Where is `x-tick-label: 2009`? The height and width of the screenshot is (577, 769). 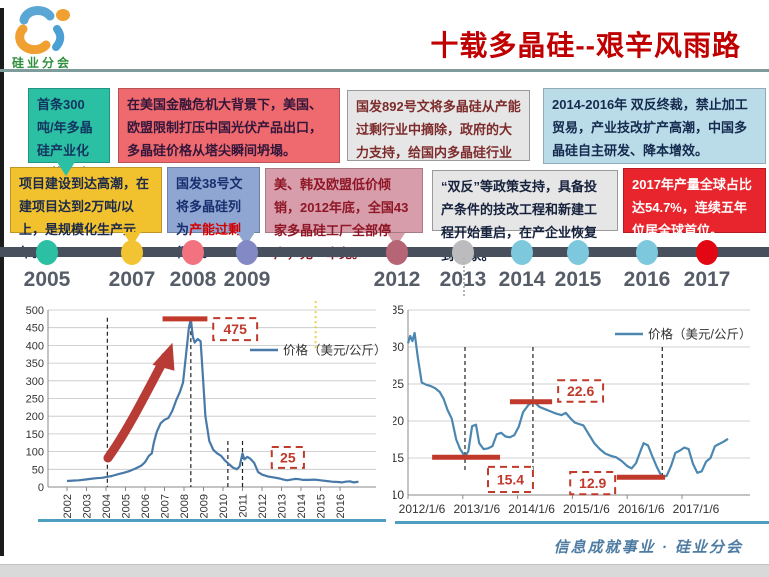 x-tick-label: 2009 is located at coordinates (205, 506).